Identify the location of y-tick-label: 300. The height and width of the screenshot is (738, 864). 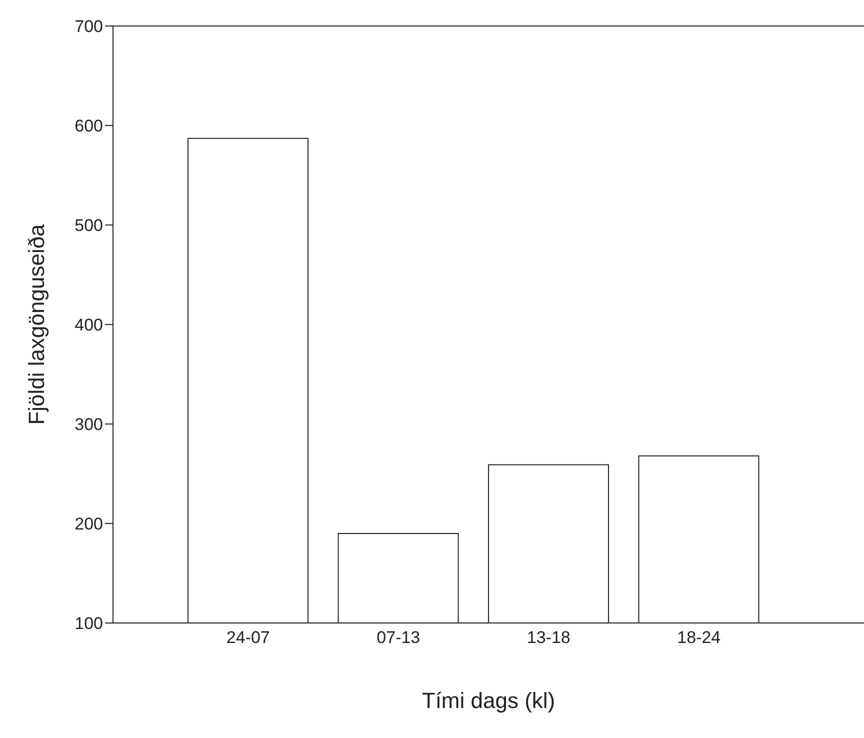
(88, 424).